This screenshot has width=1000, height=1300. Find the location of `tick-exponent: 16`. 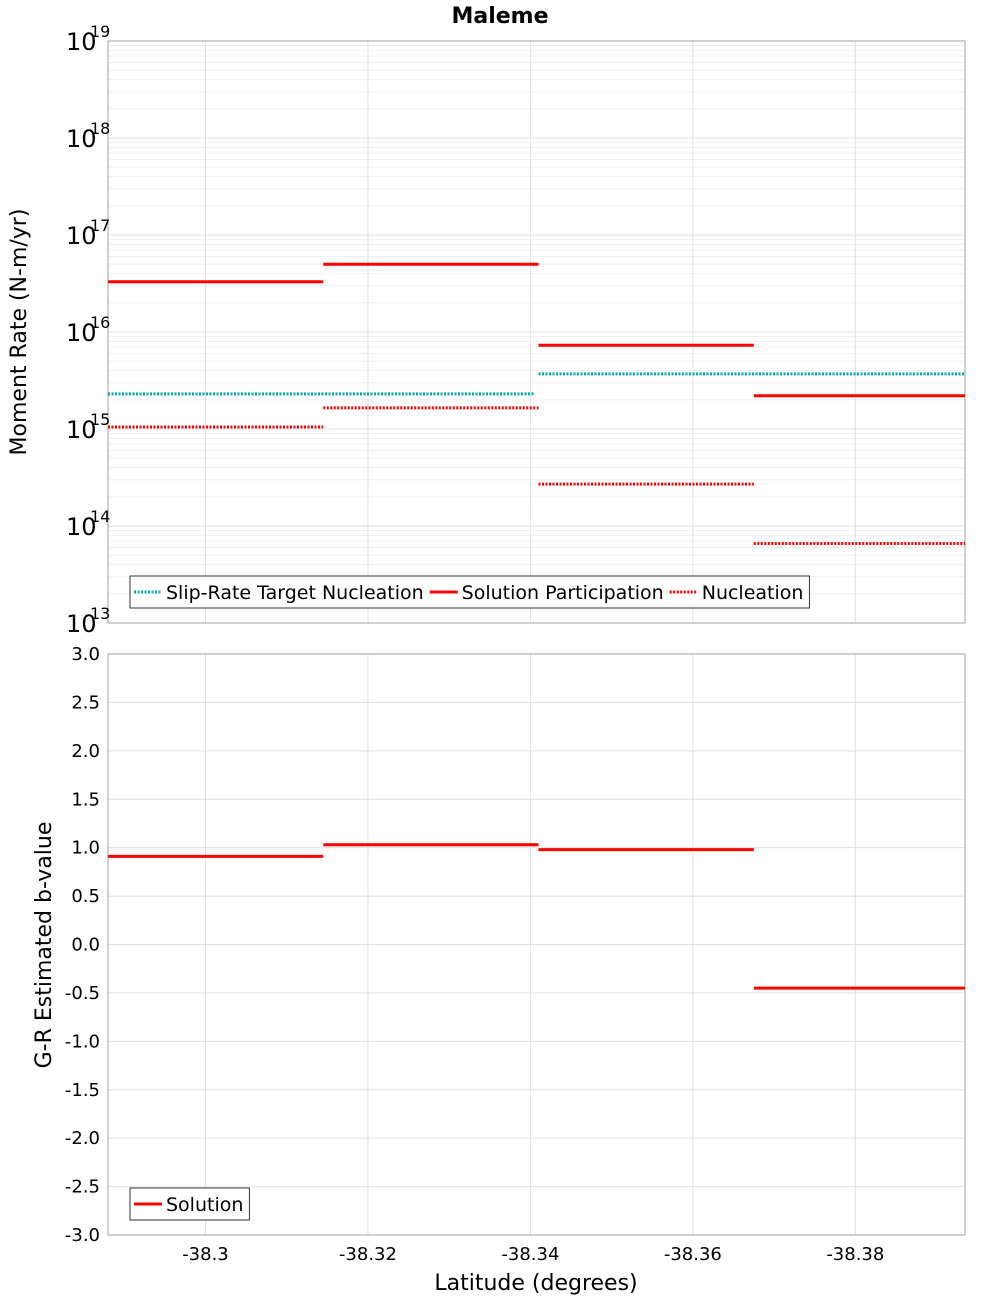

tick-exponent: 16 is located at coordinates (100, 322).